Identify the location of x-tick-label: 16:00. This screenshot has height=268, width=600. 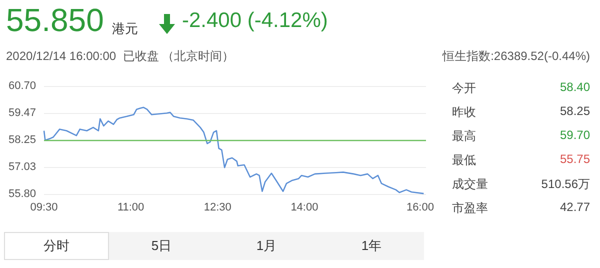
(420, 208).